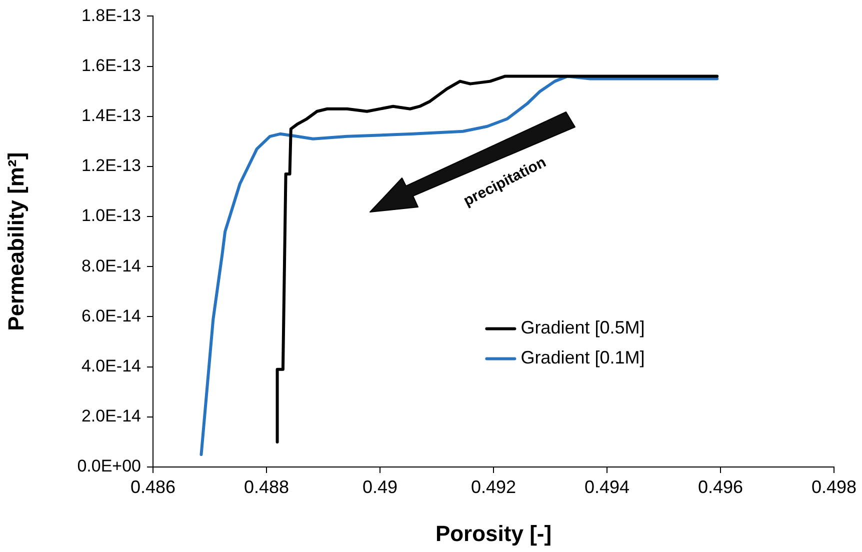  What do you see at coordinates (111, 216) in the screenshot?
I see `y-tick-label: 1.0E-13` at bounding box center [111, 216].